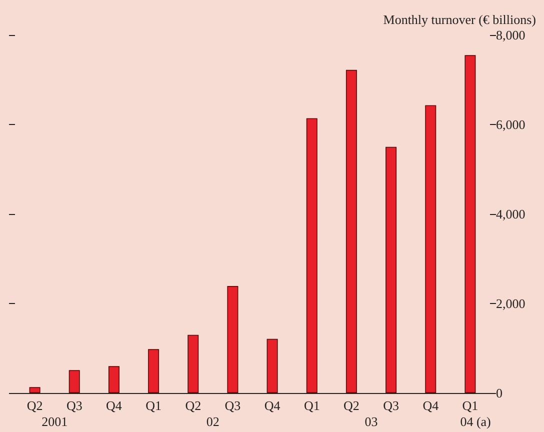  I want to click on y-tick-label: 2,000, so click(511, 303).